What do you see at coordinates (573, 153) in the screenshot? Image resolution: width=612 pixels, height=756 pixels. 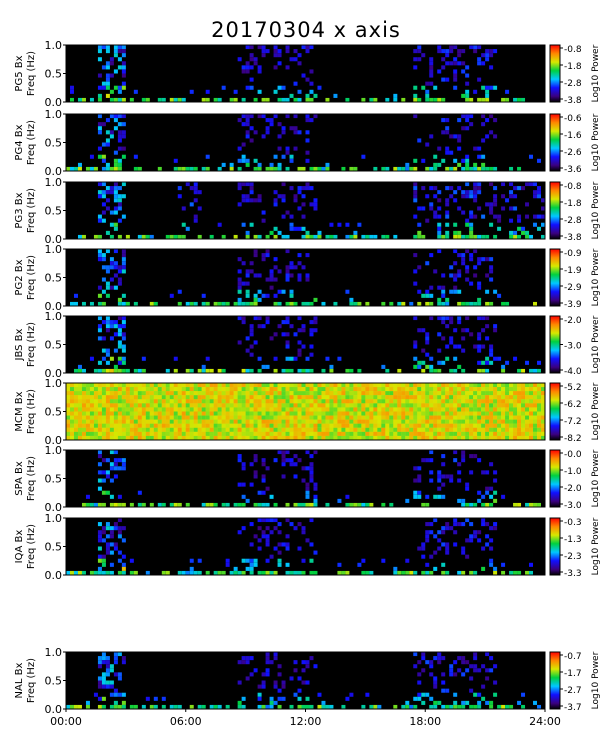 I see `colorbar-tick-label: -2.6` at bounding box center [573, 153].